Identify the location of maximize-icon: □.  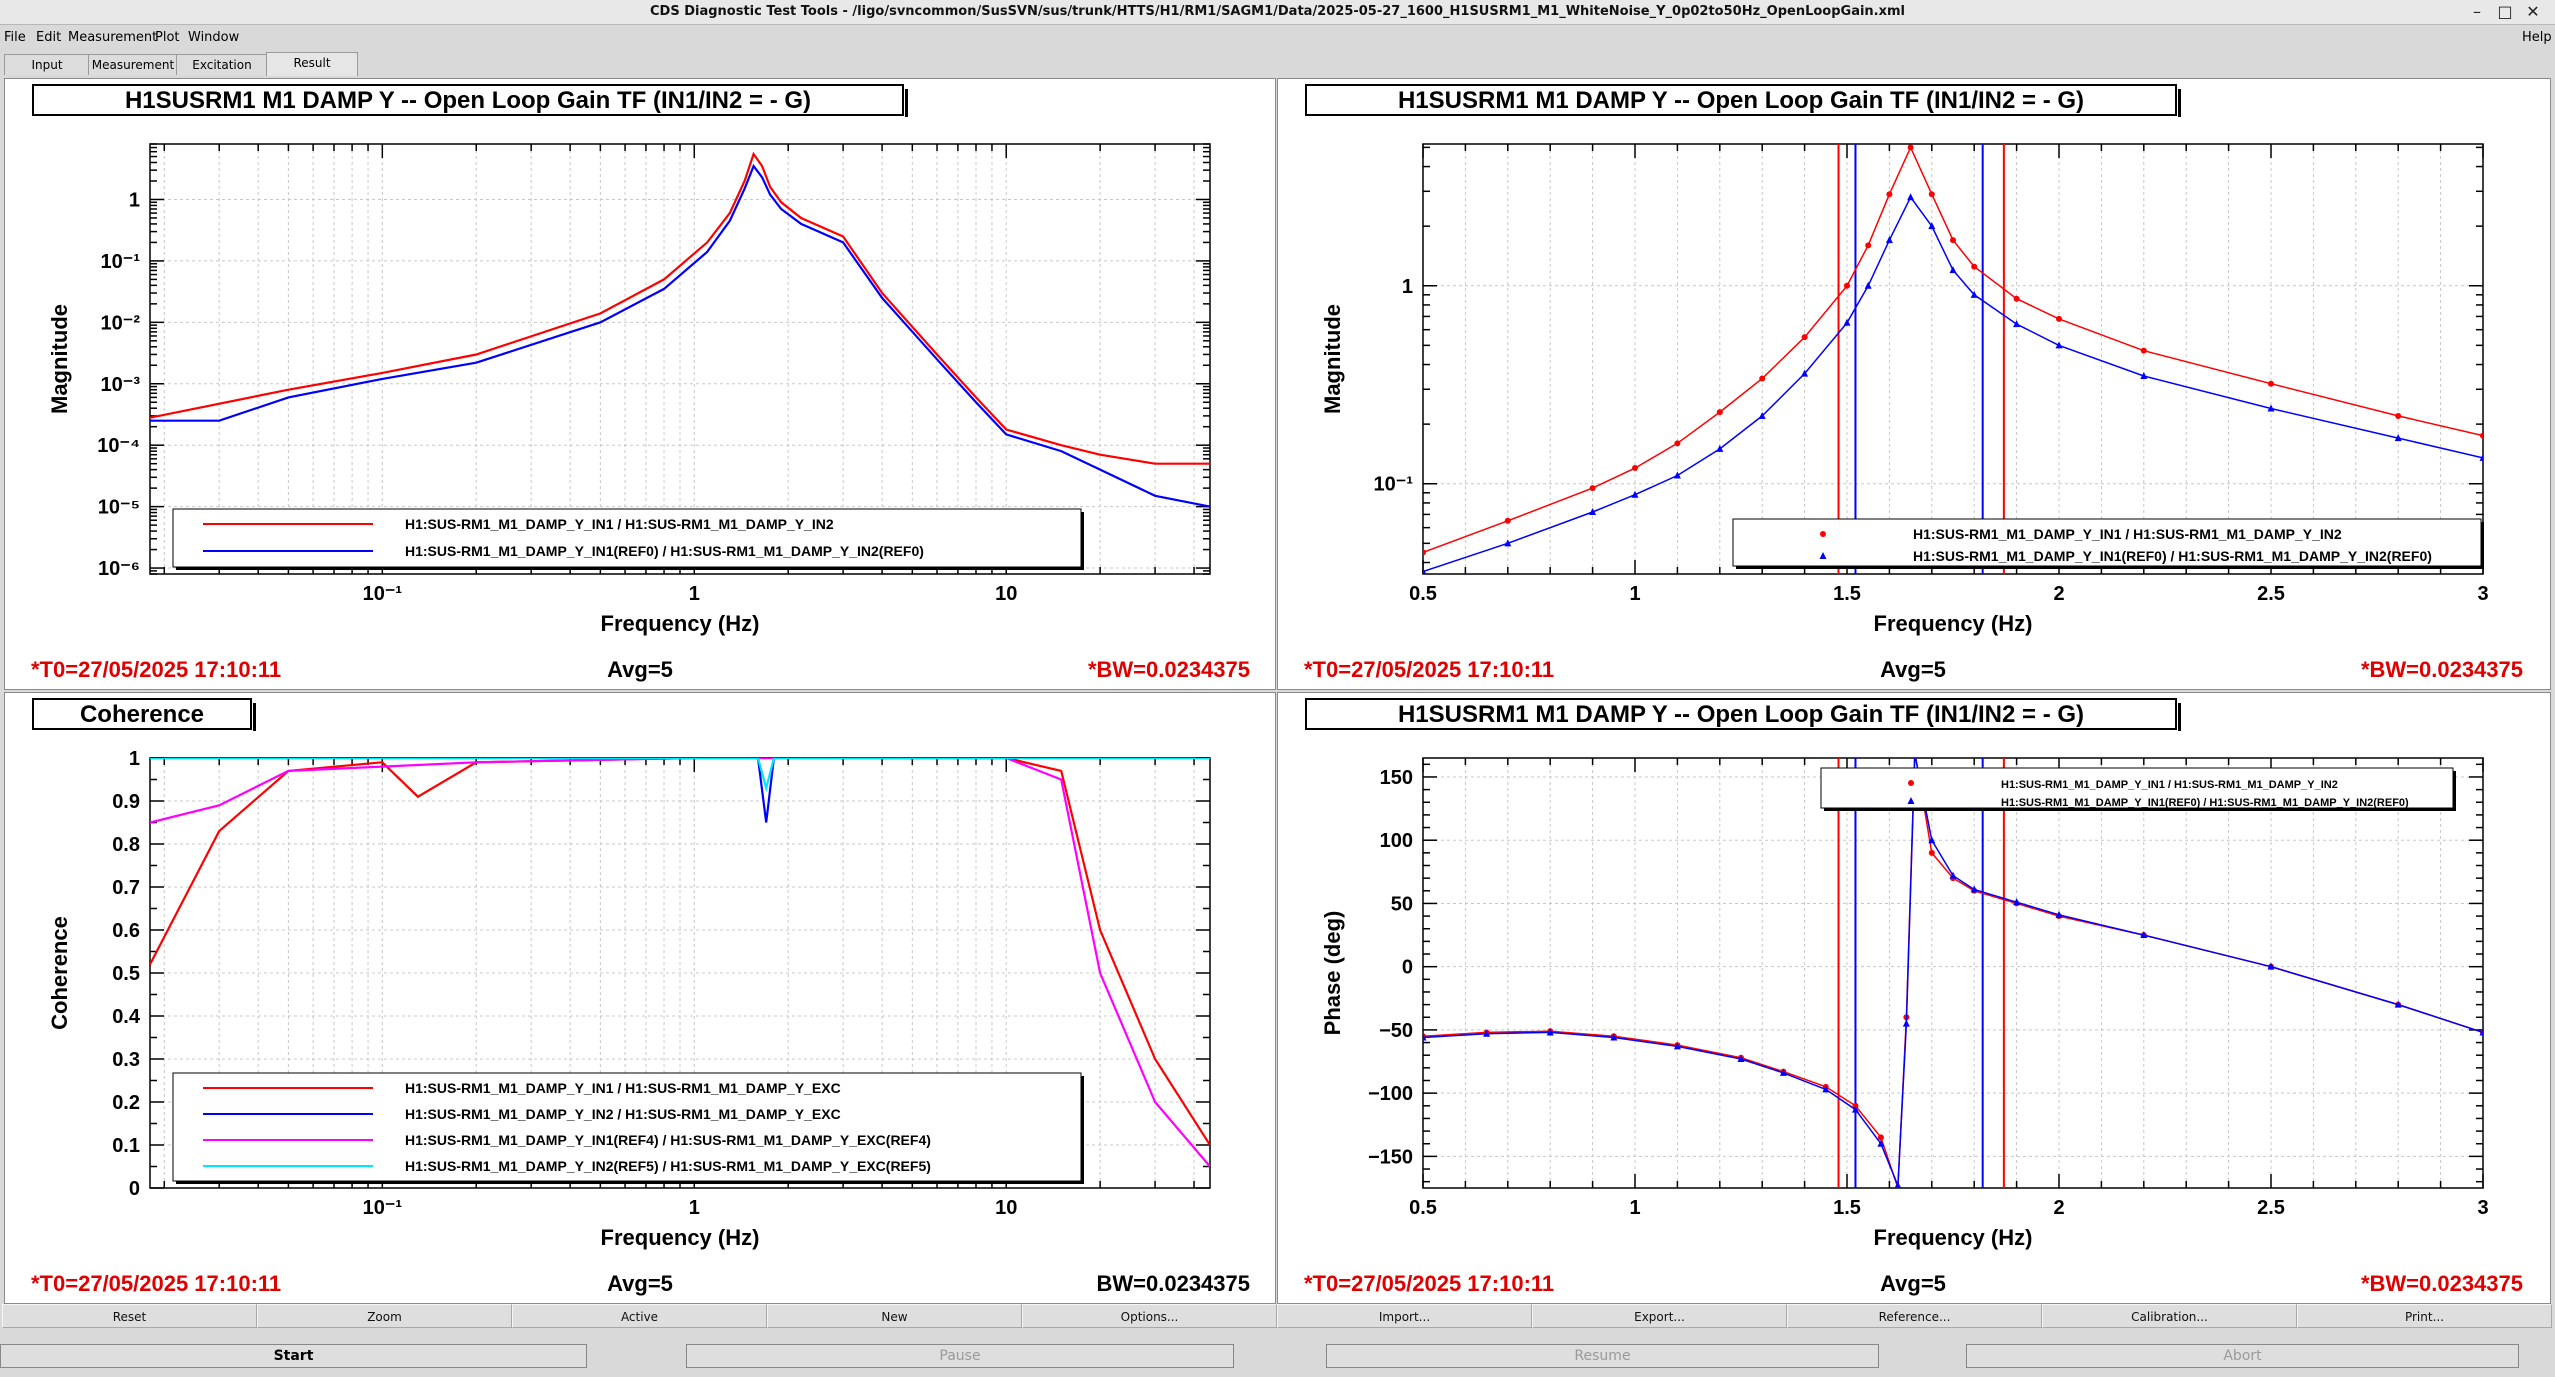
(2505, 11).